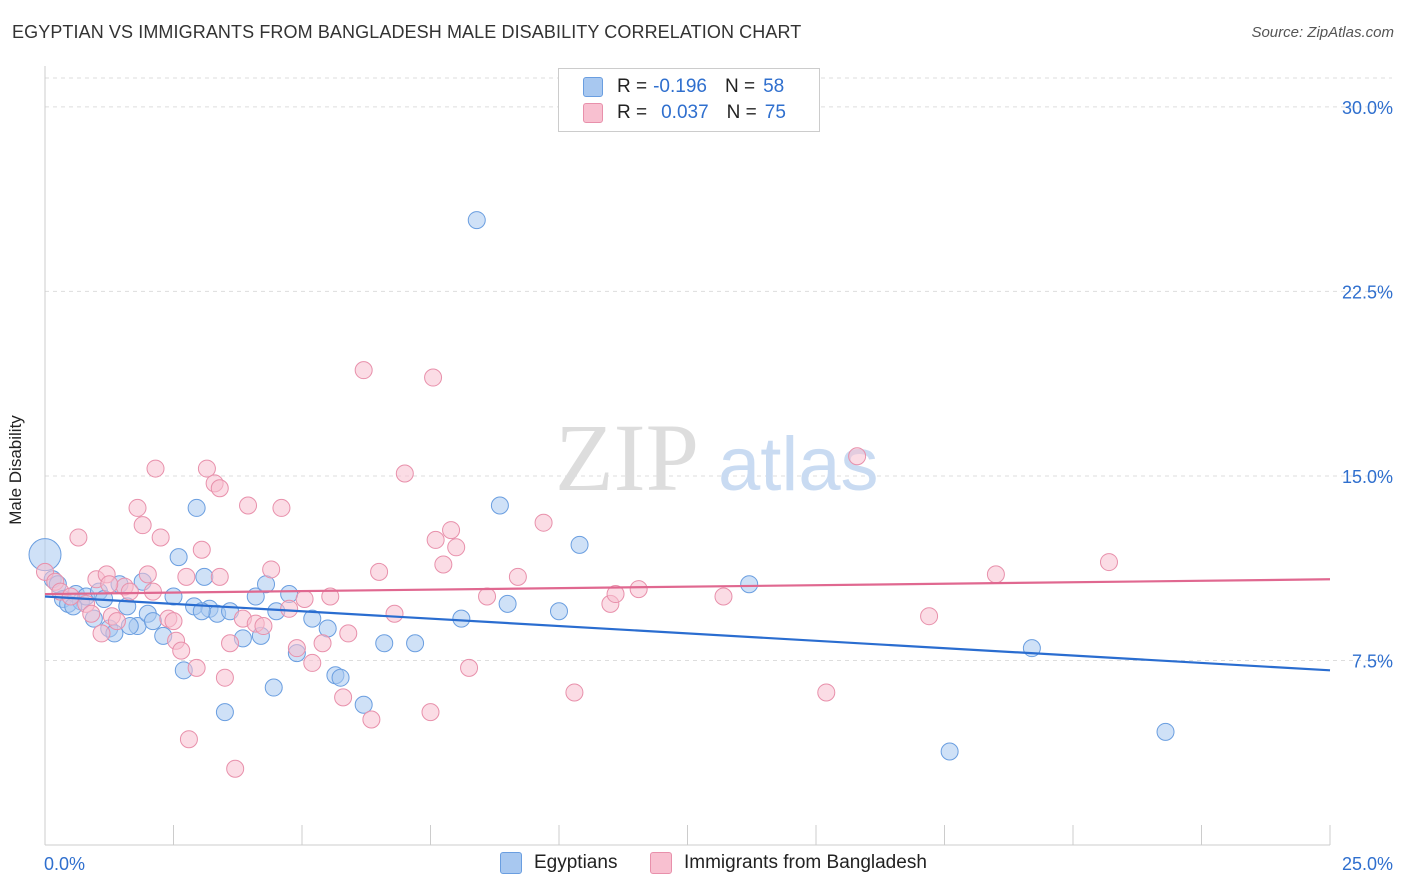 The height and width of the screenshot is (892, 1406). Describe the element at coordinates (680, 86) in the screenshot. I see `legend-r-value: -0.196` at that location.